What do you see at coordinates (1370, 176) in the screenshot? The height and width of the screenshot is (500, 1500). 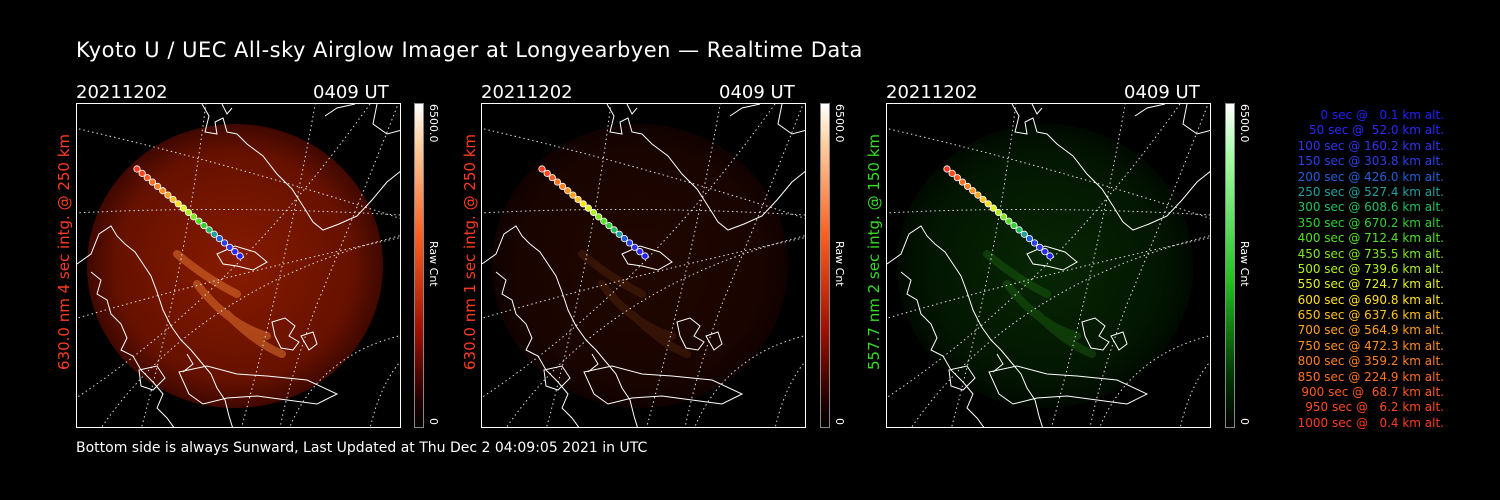 I see `legend-row: 200 sec @ 426.0 km alt.` at bounding box center [1370, 176].